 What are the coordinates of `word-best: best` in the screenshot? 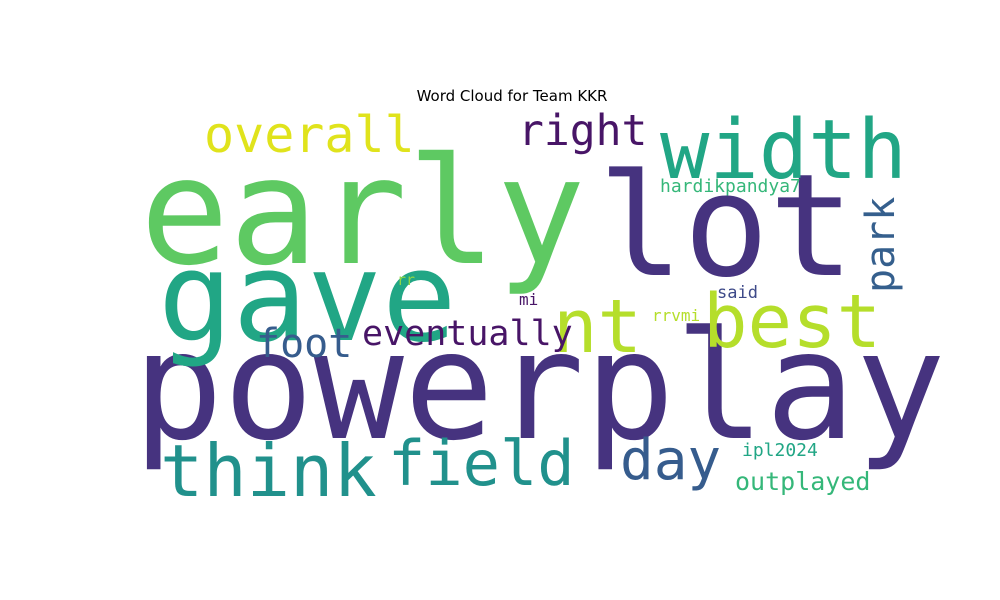 It's located at (792, 322).